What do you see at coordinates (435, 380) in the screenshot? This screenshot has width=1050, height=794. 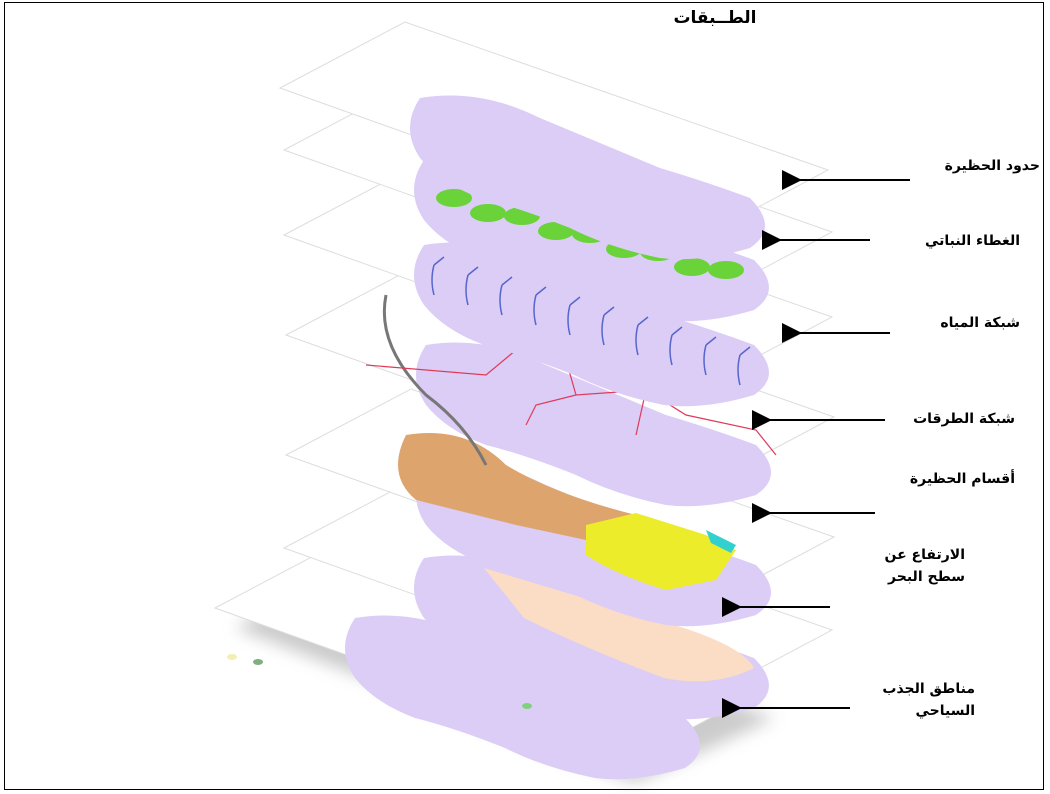 I see `highway` at bounding box center [435, 380].